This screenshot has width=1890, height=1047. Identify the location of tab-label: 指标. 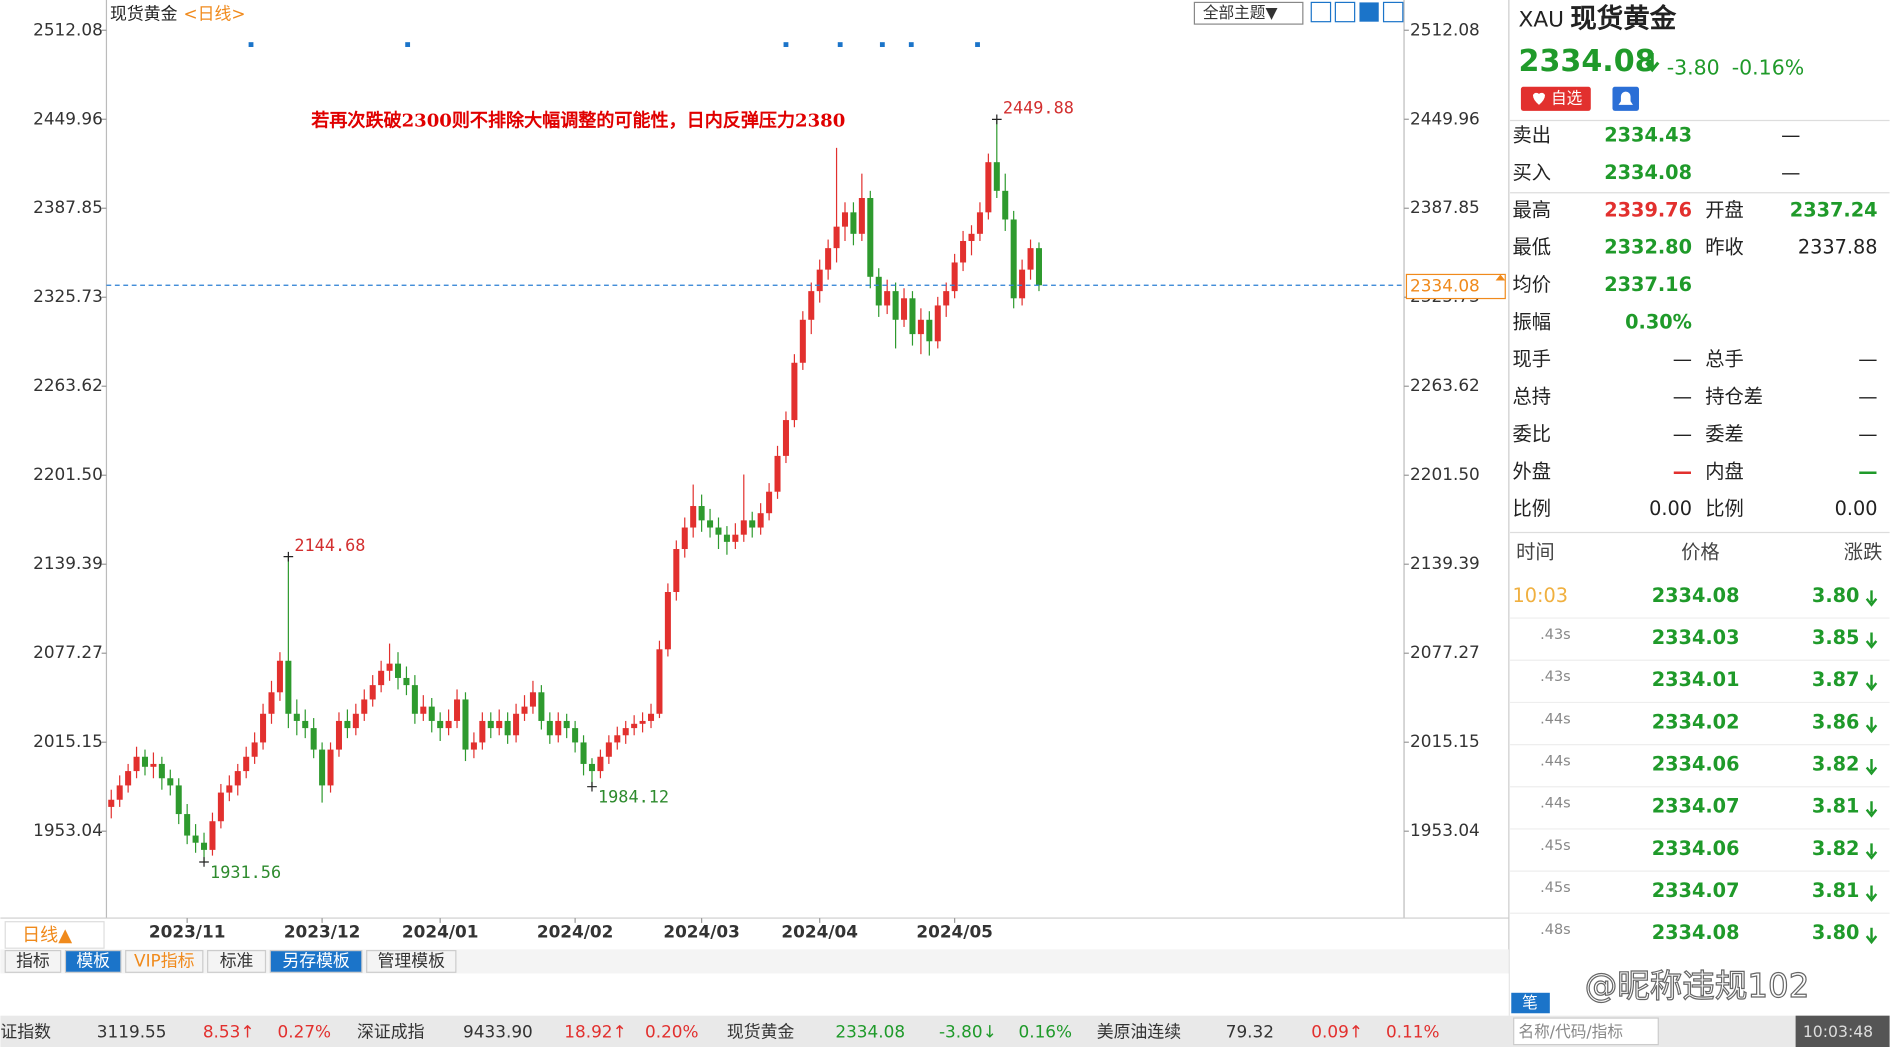
(33, 960).